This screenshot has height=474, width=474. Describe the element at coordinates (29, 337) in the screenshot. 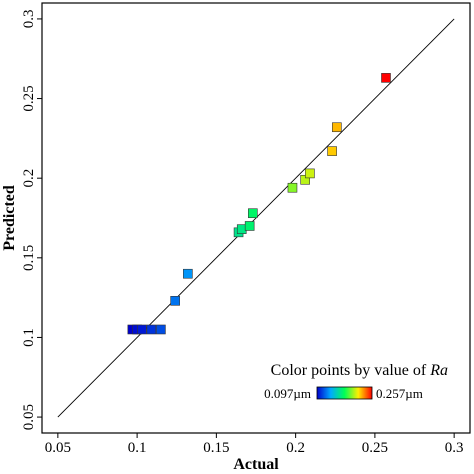

I see `y-tick-label: 0.1` at that location.